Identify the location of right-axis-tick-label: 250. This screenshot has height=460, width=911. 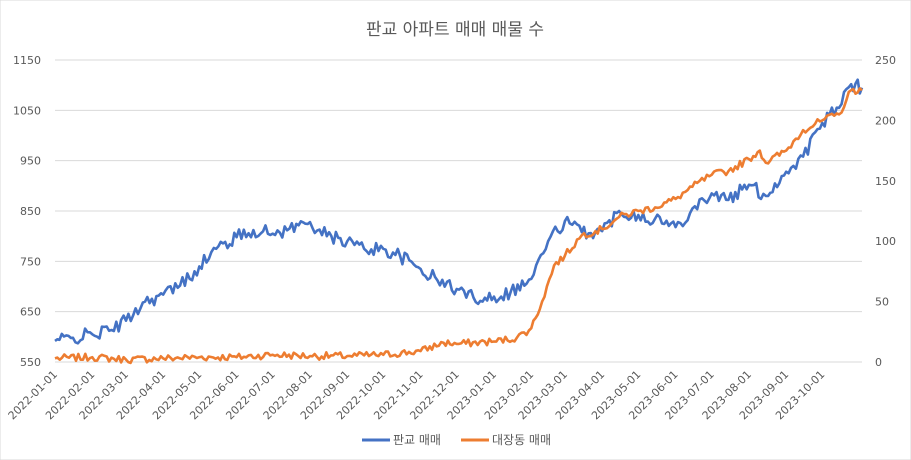
(885, 60).